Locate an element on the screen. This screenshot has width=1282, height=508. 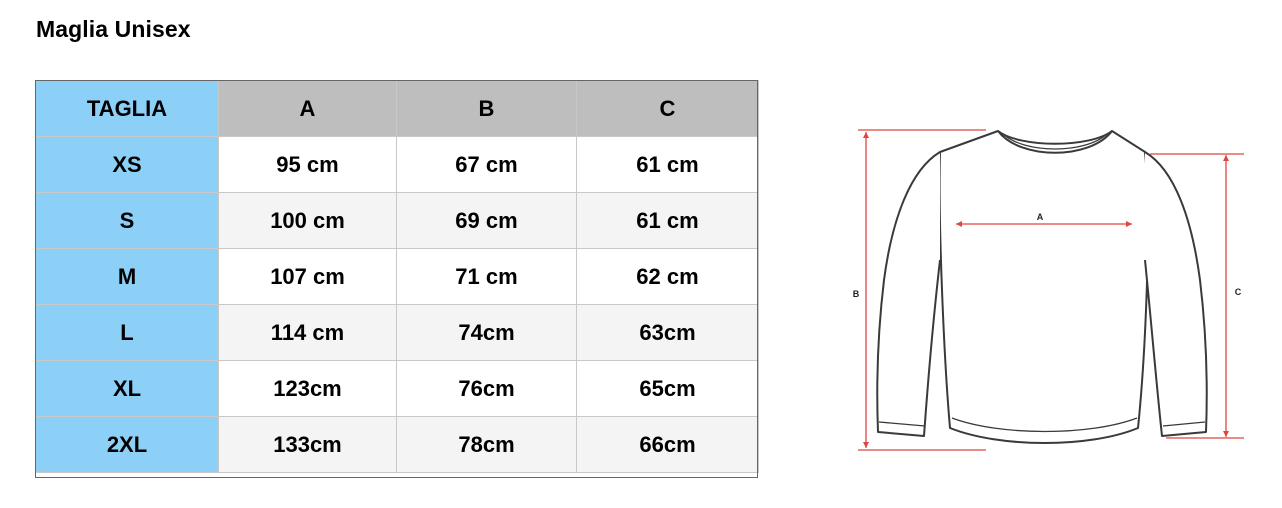
measure-b-cell: 74cm is located at coordinates (486, 332).